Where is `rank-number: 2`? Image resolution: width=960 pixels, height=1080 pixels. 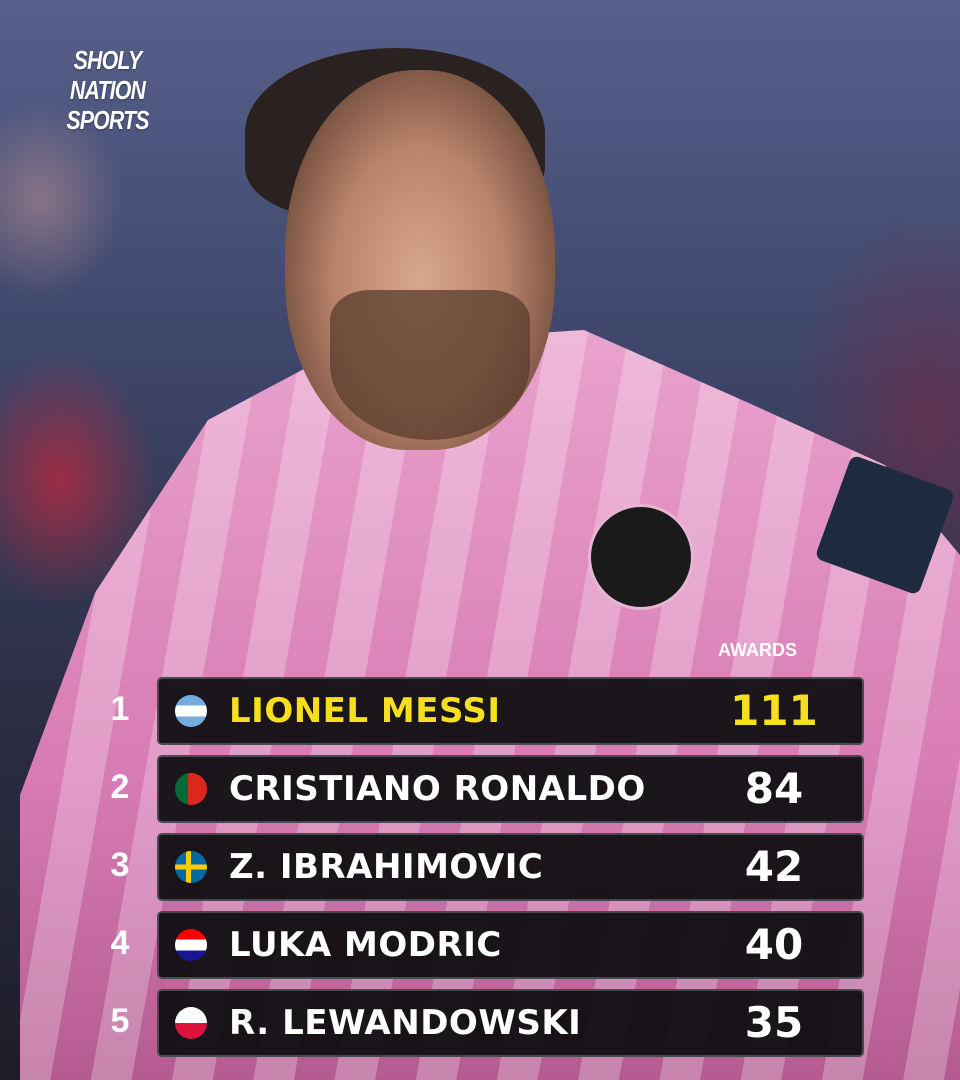
rank-number: 2 is located at coordinates (120, 787).